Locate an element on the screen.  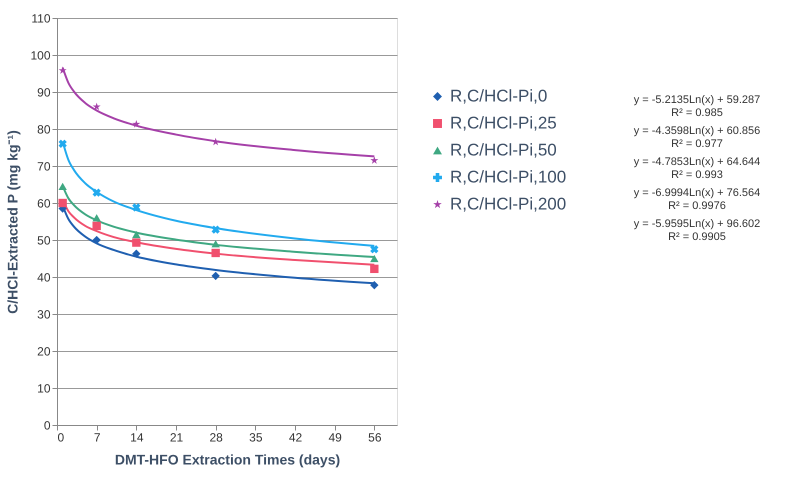
x-tick-label: 0 is located at coordinates (61, 437).